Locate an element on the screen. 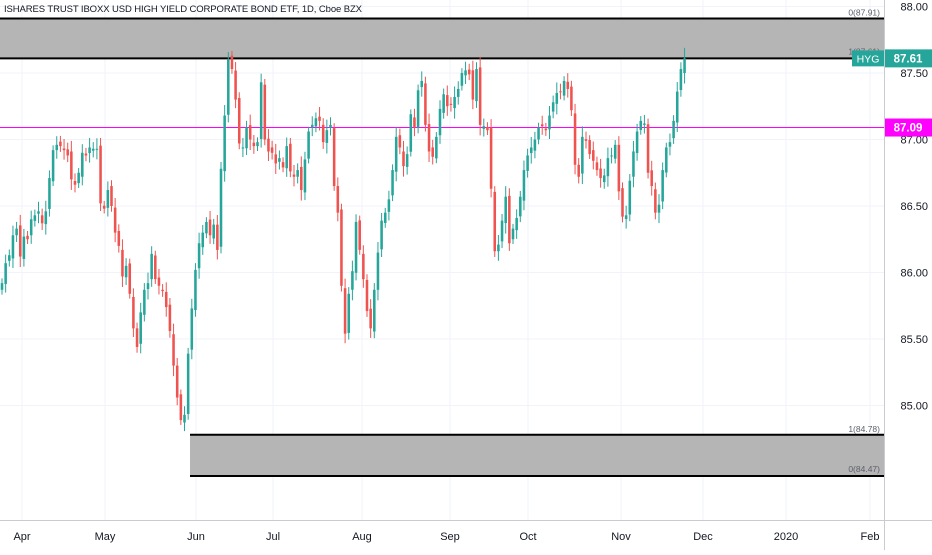 Image resolution: width=932 pixels, height=555 pixels. x-tick-label: Jun is located at coordinates (196, 537).